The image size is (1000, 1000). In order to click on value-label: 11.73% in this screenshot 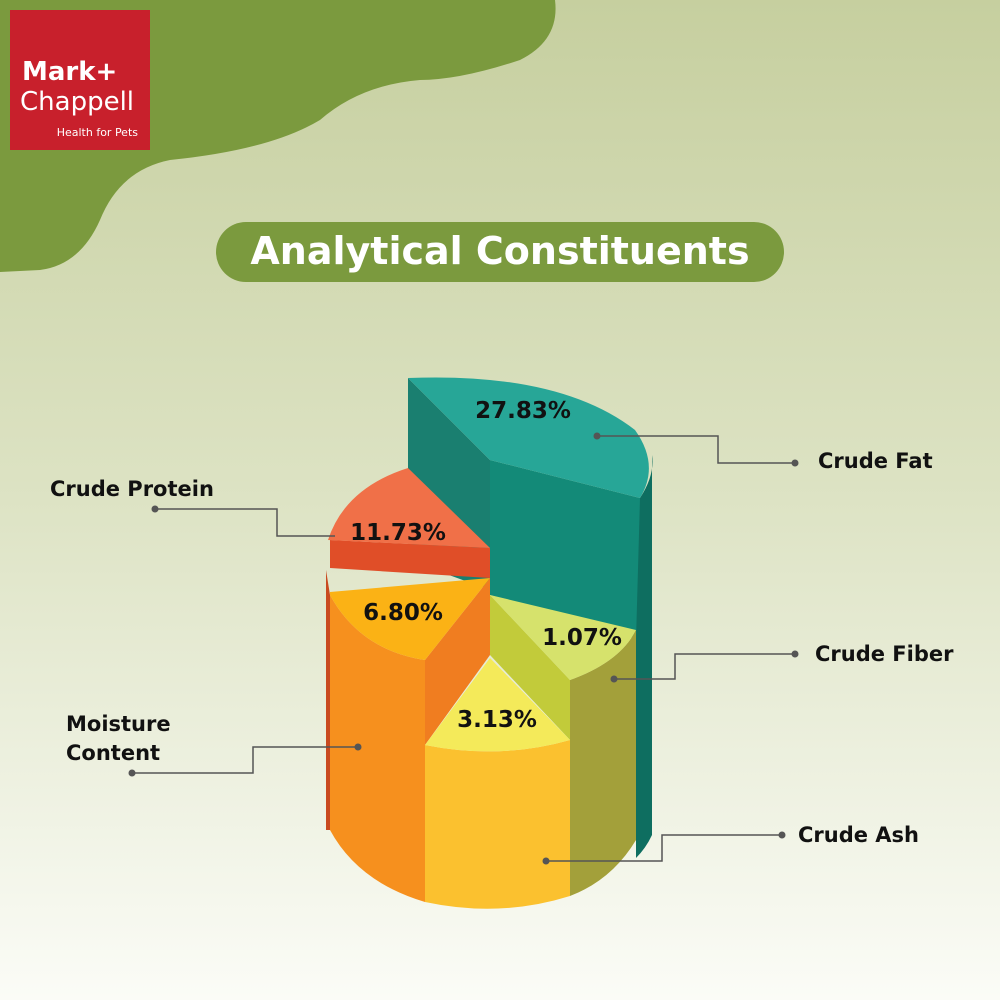, I will do `click(398, 533)`.